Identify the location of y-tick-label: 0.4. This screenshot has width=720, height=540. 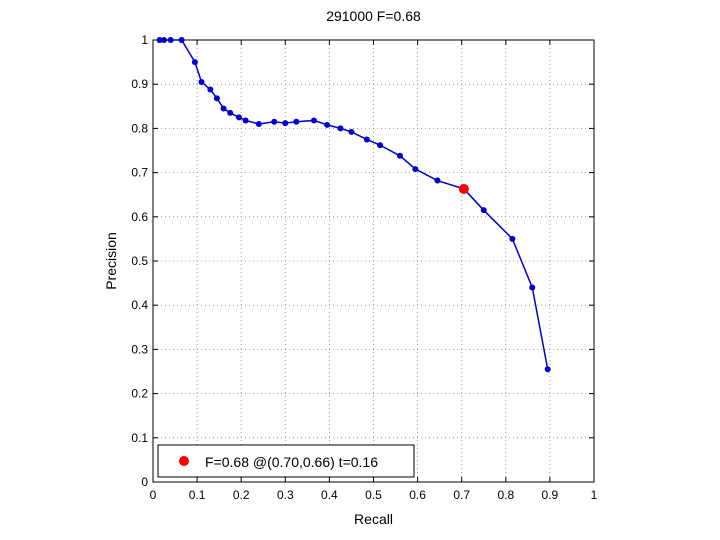
(139, 305).